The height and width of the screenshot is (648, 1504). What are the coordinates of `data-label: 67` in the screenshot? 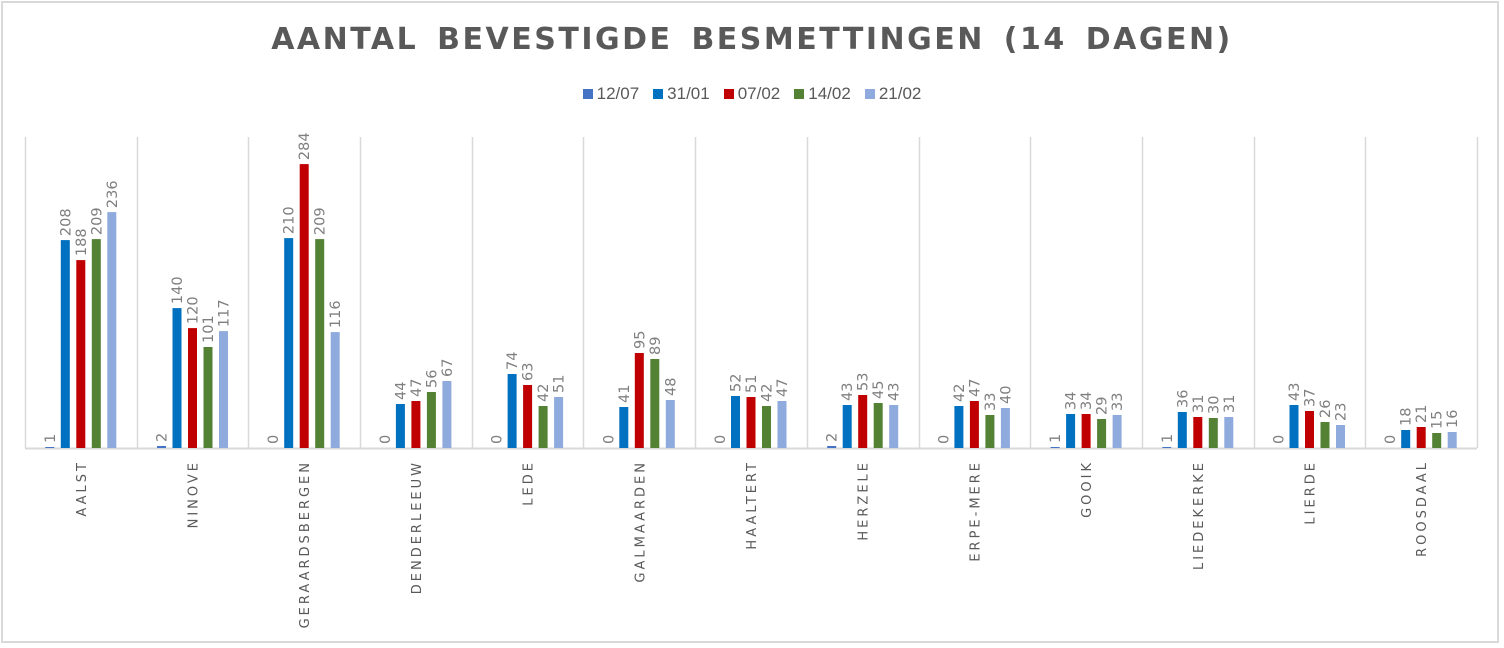 It's located at (448, 368).